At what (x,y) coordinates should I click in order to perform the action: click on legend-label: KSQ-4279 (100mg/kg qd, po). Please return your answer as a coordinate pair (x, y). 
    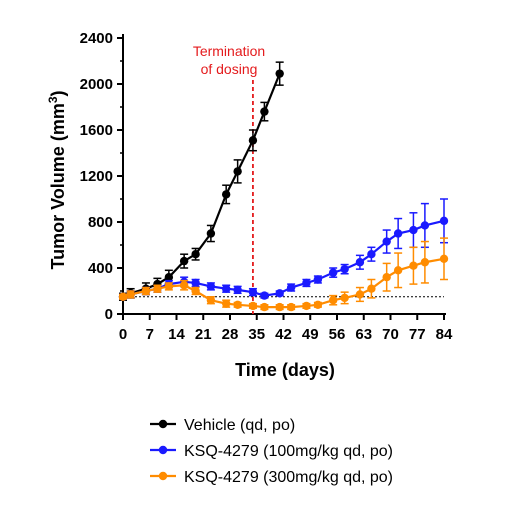
    Looking at the image, I should click on (288, 451).